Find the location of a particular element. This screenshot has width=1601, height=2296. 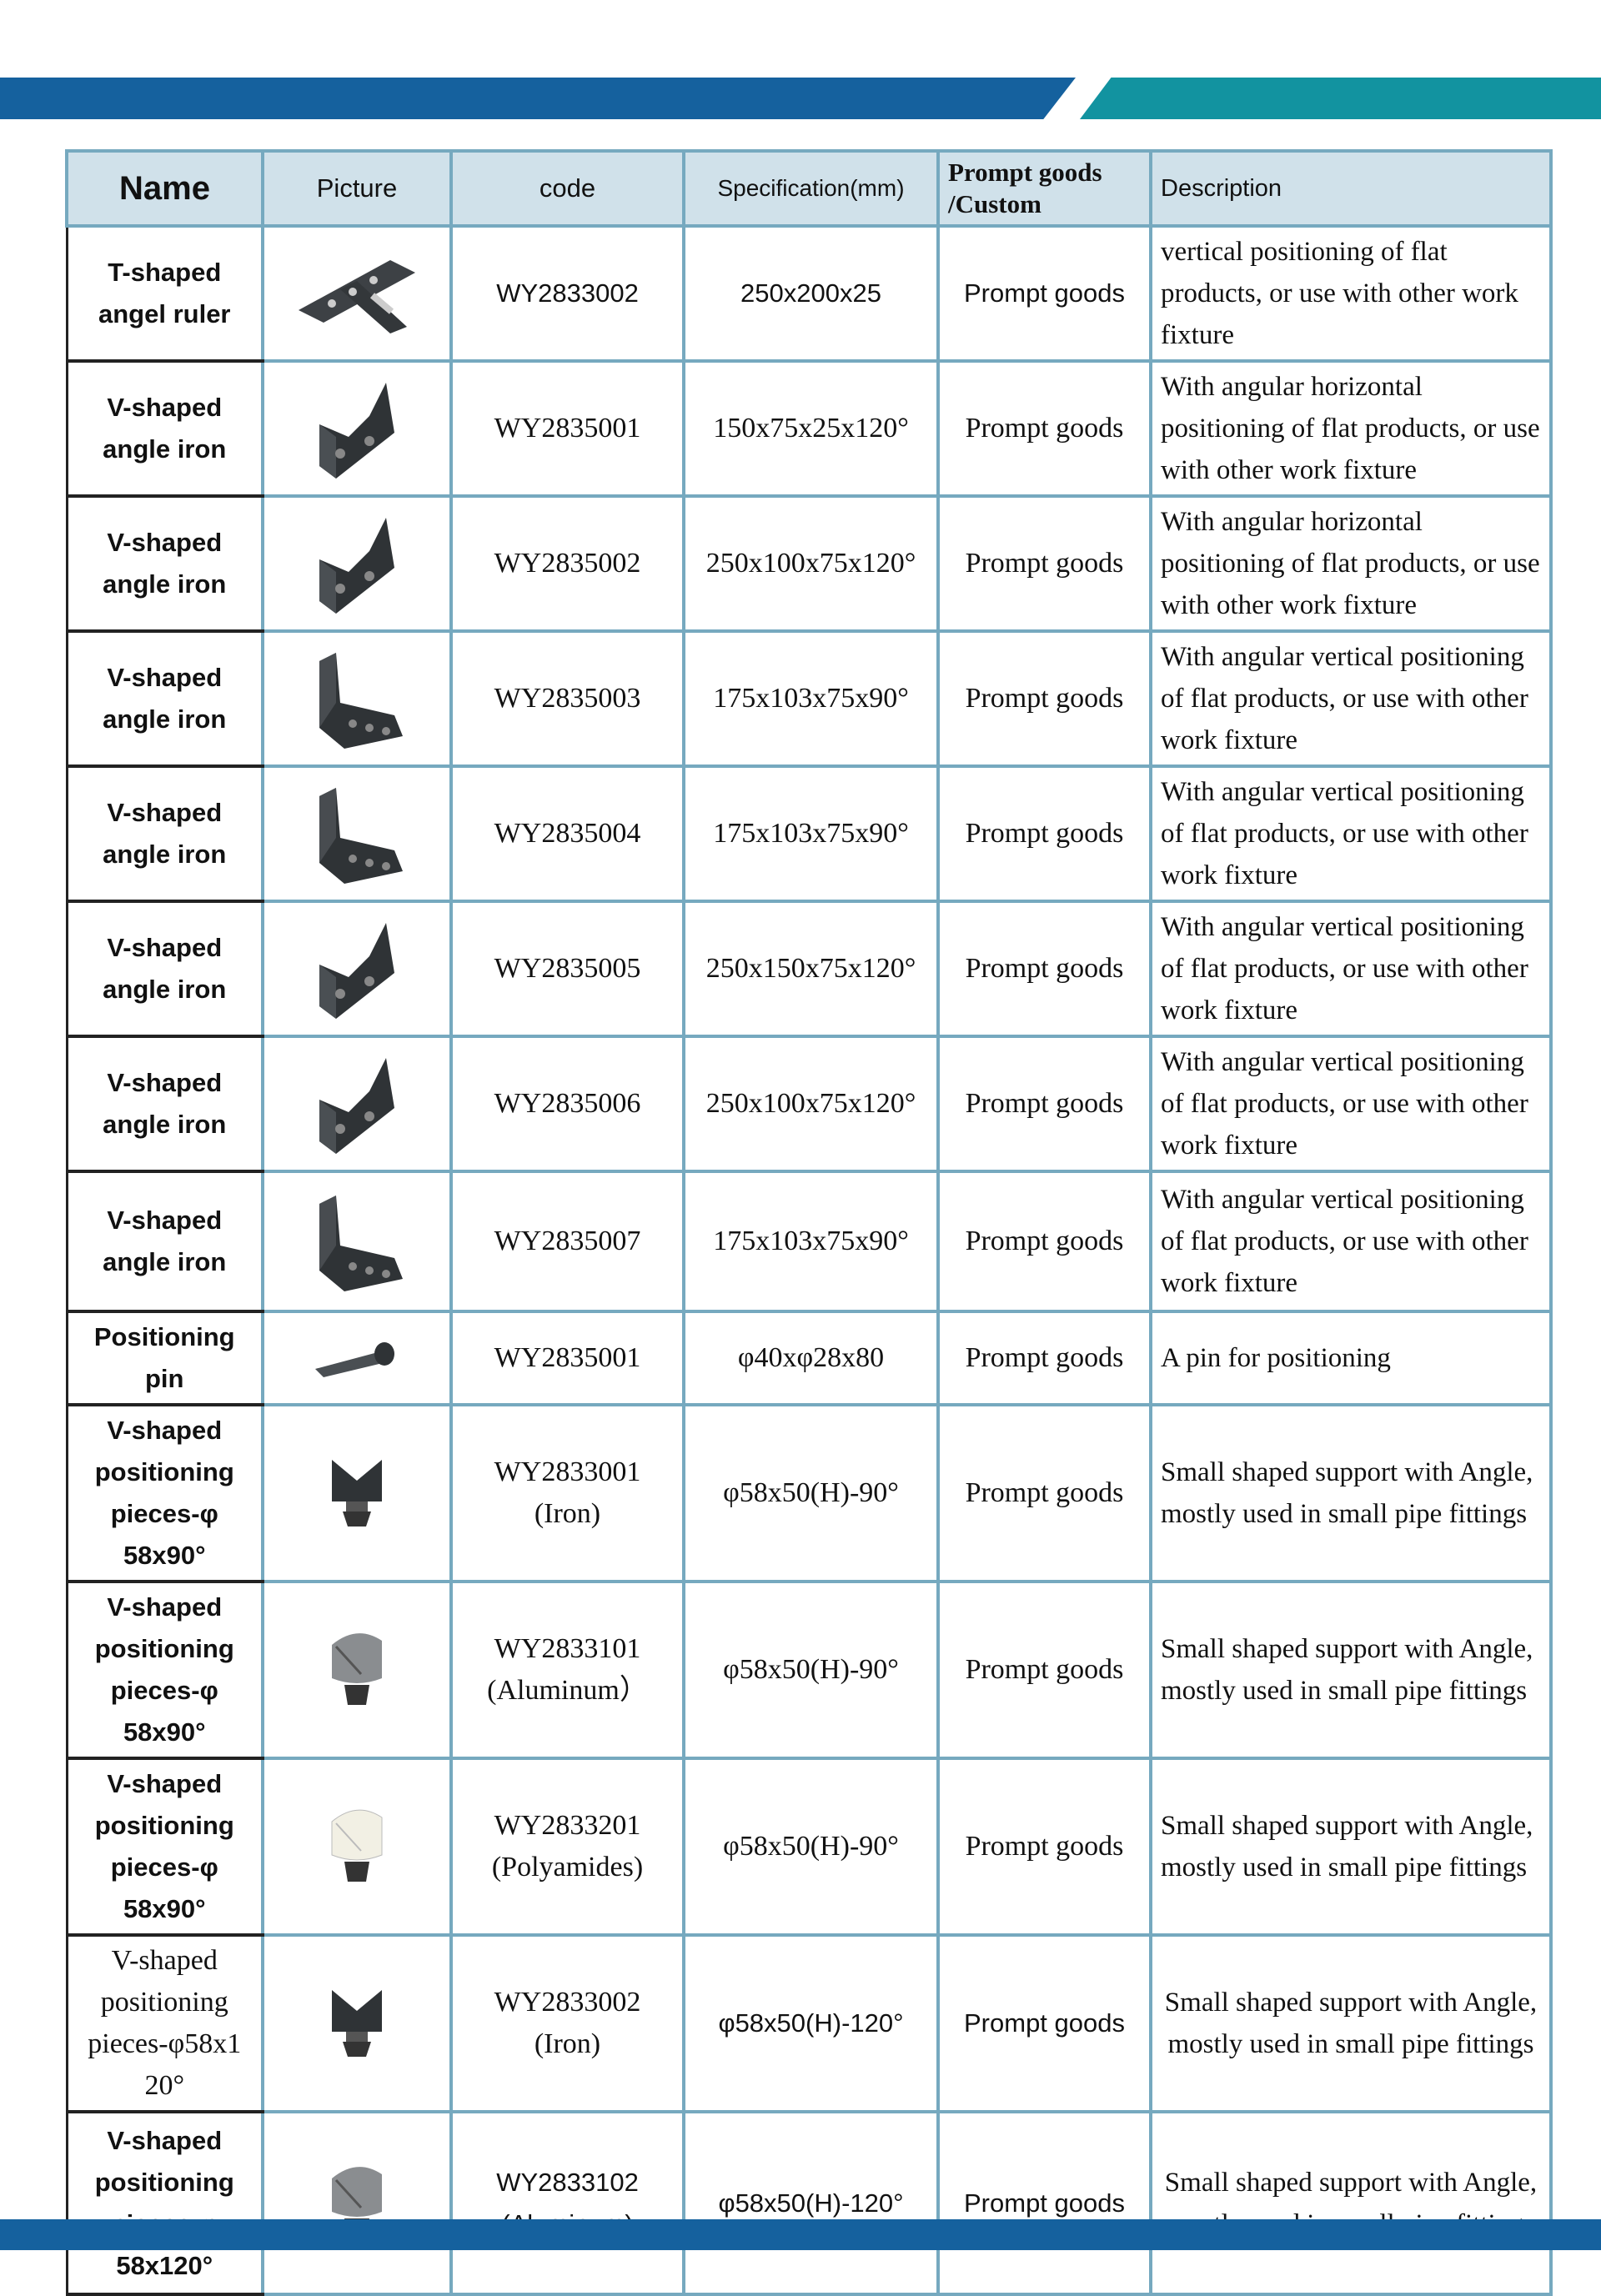

product-code: WY2835004 is located at coordinates (567, 833).